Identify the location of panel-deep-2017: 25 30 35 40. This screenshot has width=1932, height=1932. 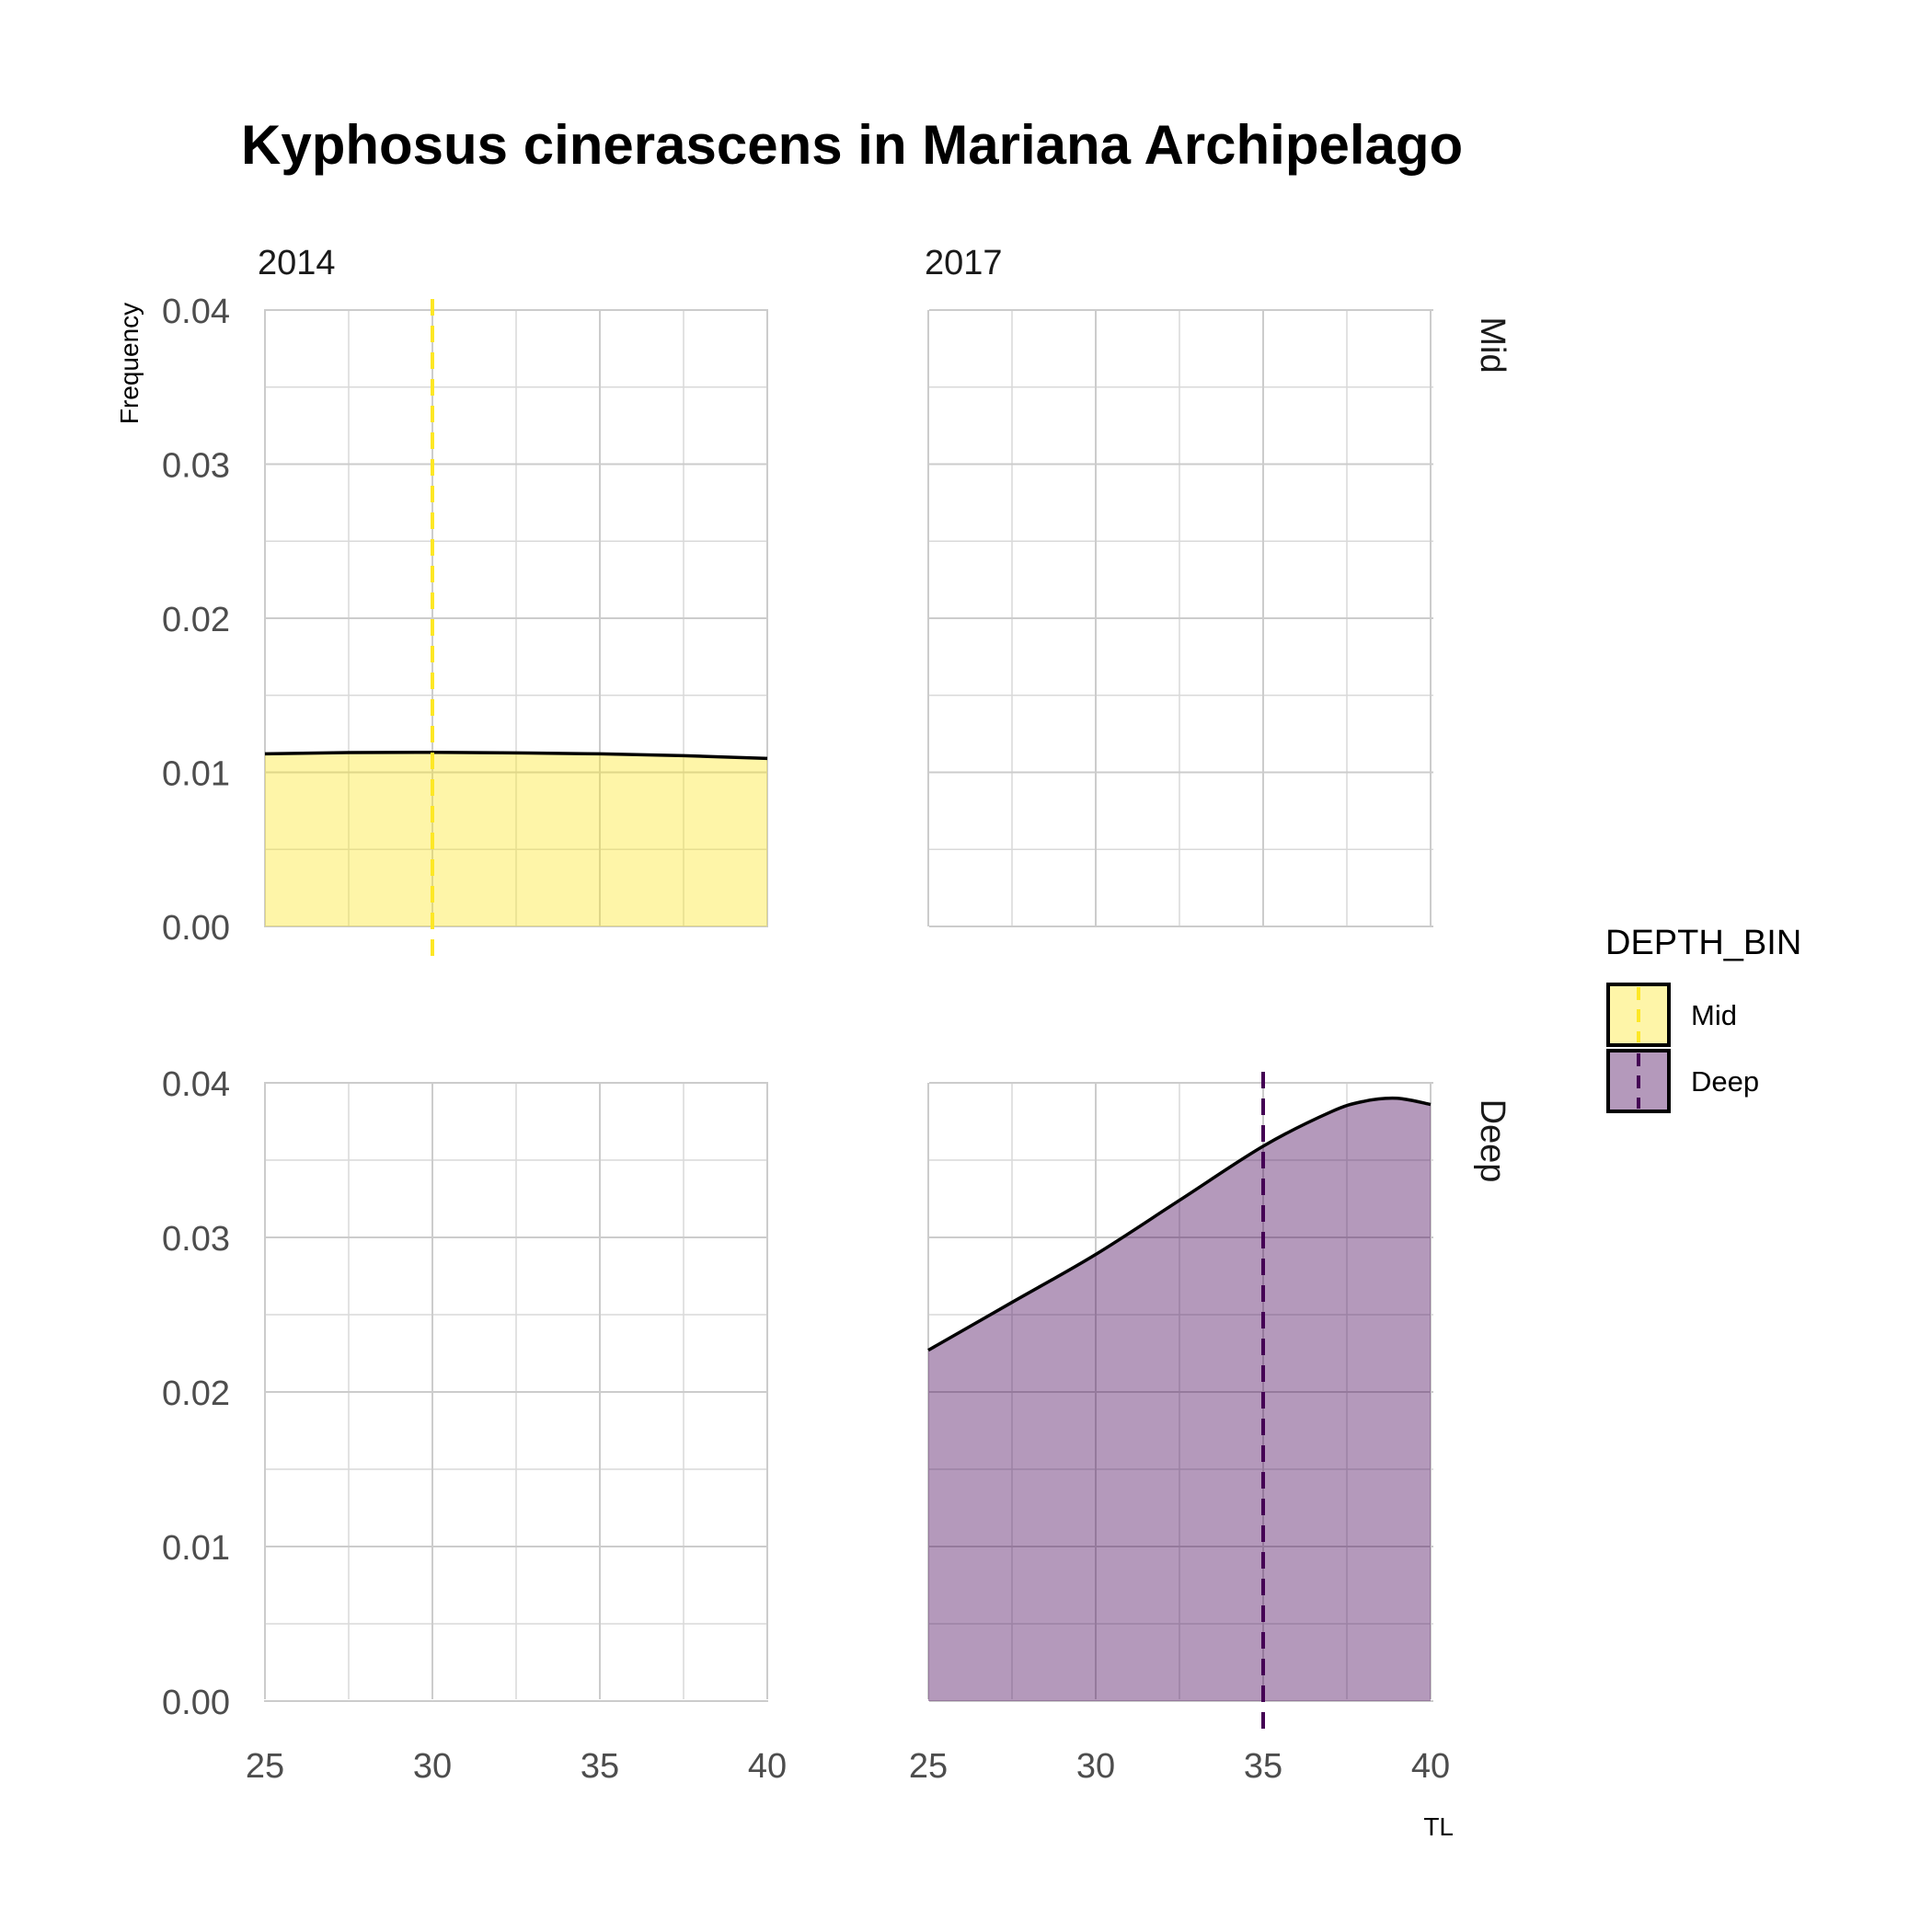
(1179, 1429).